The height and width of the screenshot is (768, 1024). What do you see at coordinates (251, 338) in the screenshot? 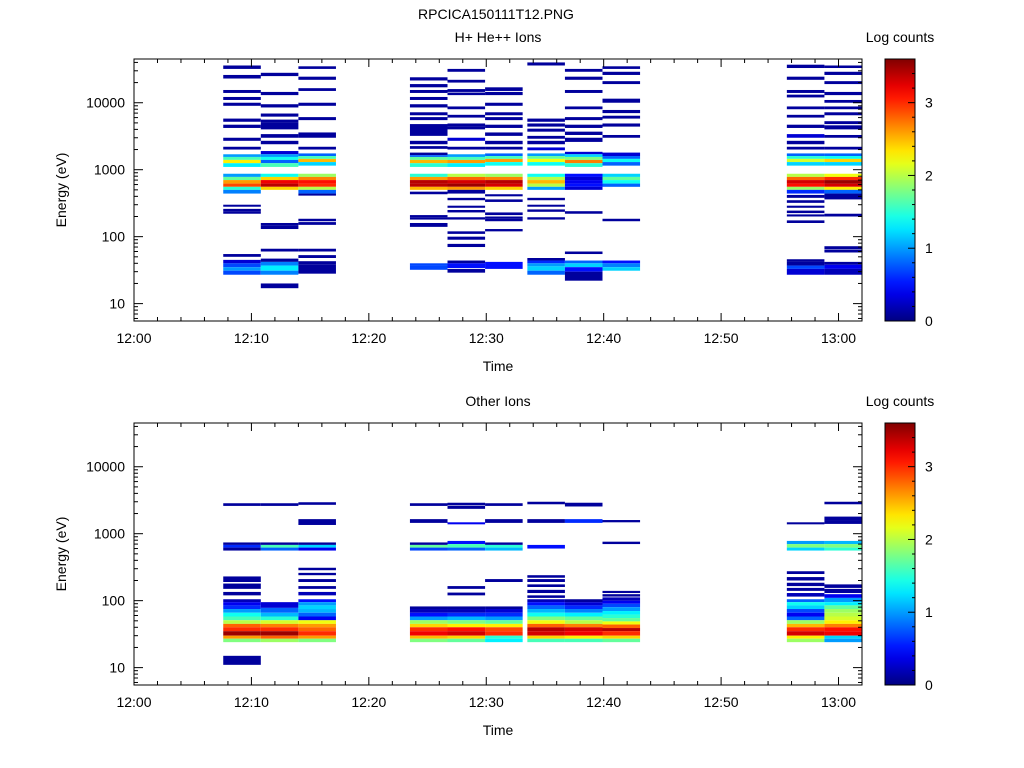
I see `x-tick-label: 12:10` at bounding box center [251, 338].